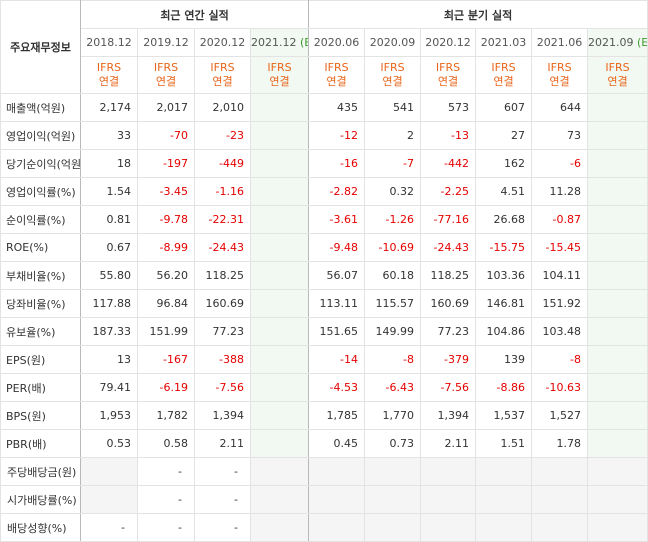 The image size is (648, 542). Describe the element at coordinates (222, 219) in the screenshot. I see `table-cell: -22.31` at that location.